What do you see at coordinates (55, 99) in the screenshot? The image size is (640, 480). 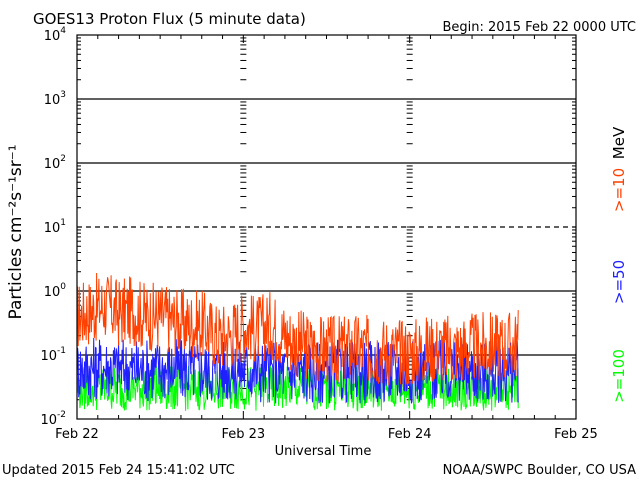 I see `y-tick-label: 10³` at bounding box center [55, 99].